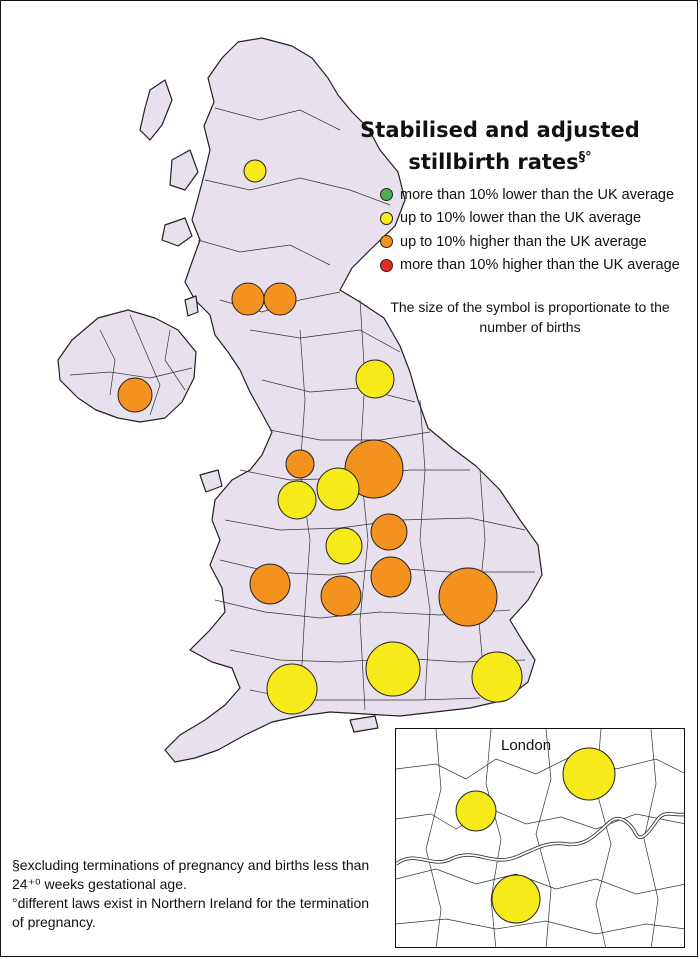 Image resolution: width=700 pixels, height=959 pixels. What do you see at coordinates (386, 195) in the screenshot?
I see `legend-swatch-green` at bounding box center [386, 195].